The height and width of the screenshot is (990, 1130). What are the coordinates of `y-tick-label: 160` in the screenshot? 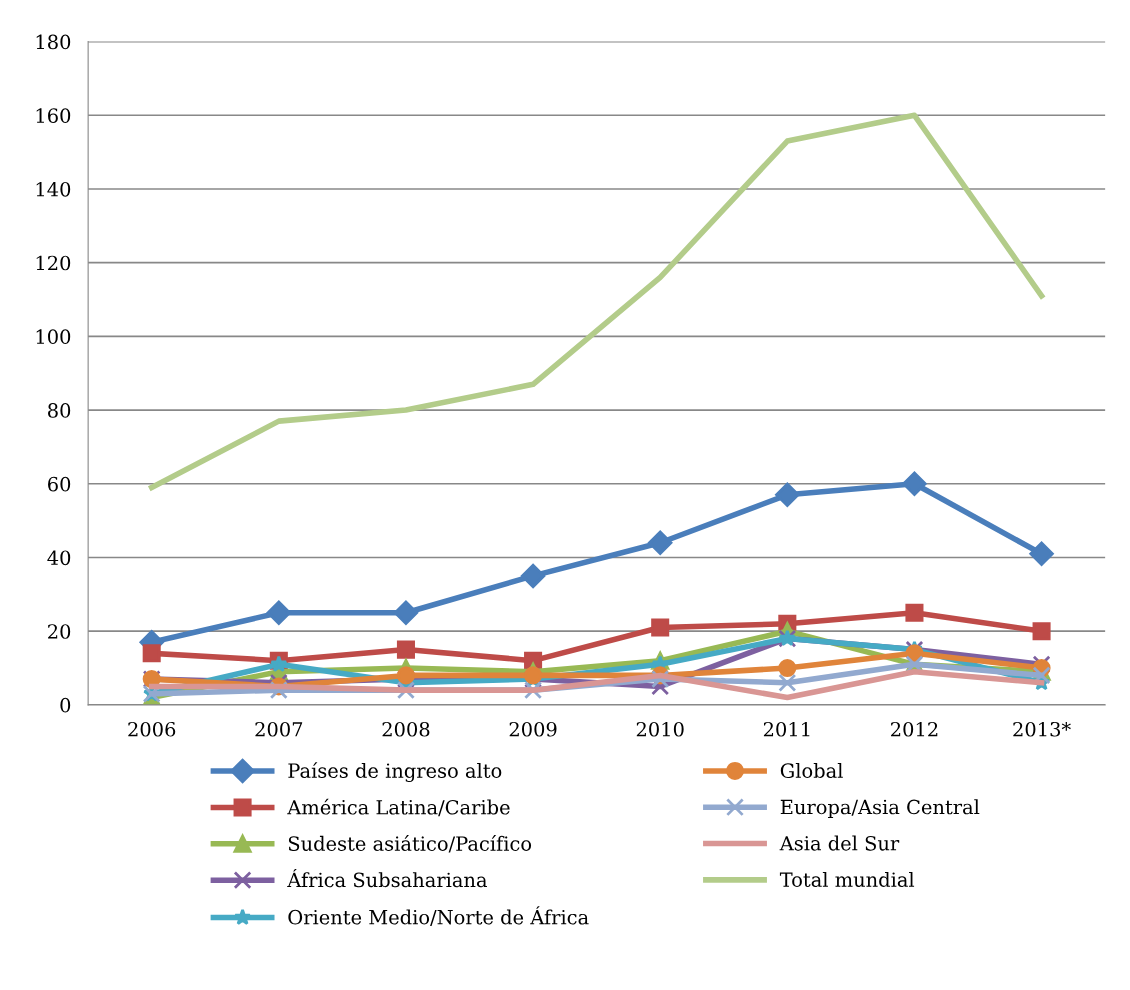 It's located at (53, 115).